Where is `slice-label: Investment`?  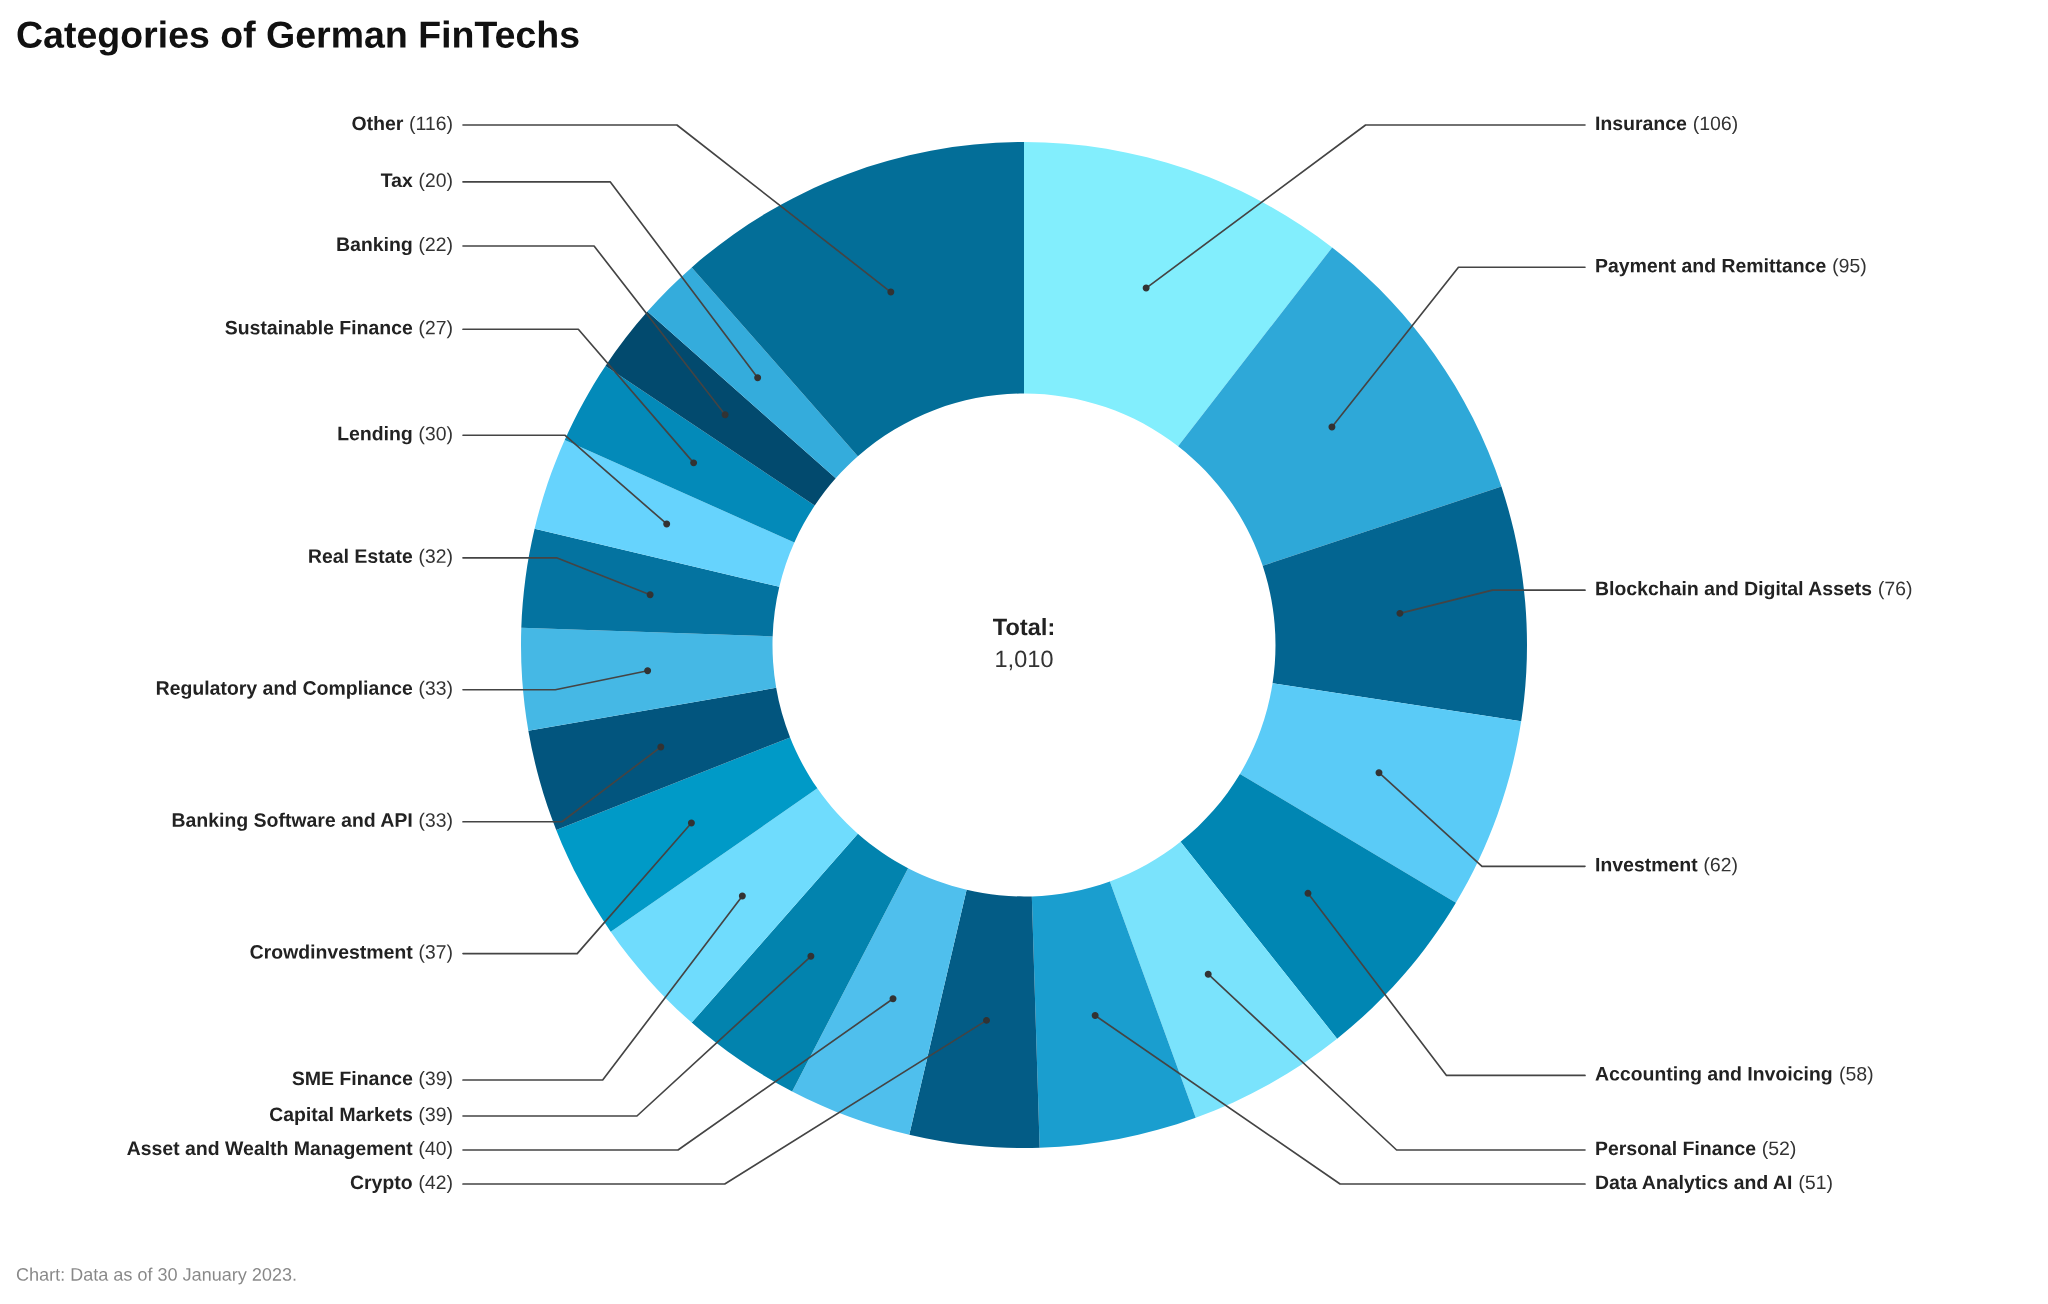 slice-label: Investment is located at coordinates (1647, 864).